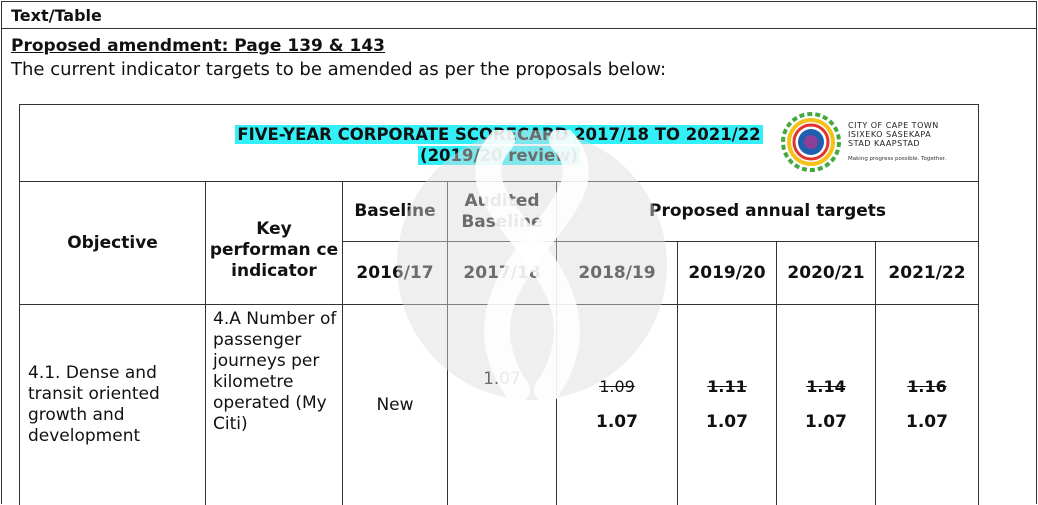 This screenshot has width=1038, height=505. What do you see at coordinates (927, 404) in the screenshot?
I see `target-cell: 1.16 1.07` at bounding box center [927, 404].